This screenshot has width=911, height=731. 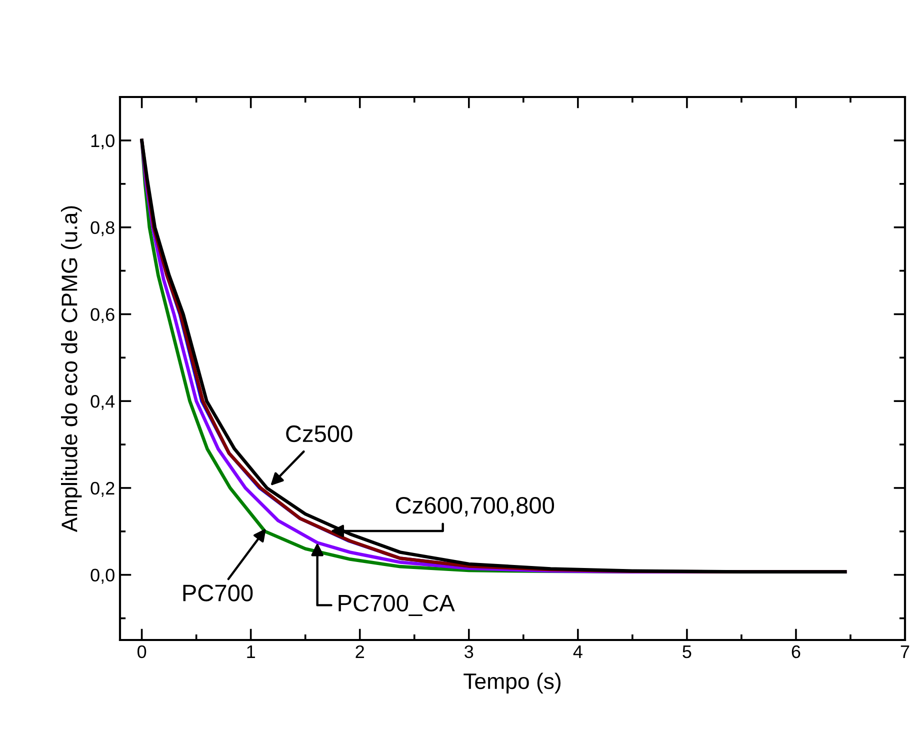 I want to click on x-tick-label: 0, so click(x=141, y=651).